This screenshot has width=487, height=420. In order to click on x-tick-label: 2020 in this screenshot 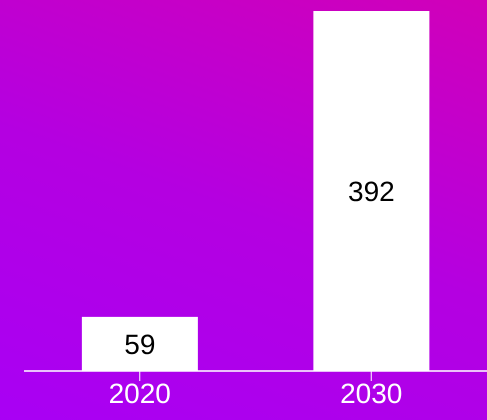, I will do `click(139, 393)`.